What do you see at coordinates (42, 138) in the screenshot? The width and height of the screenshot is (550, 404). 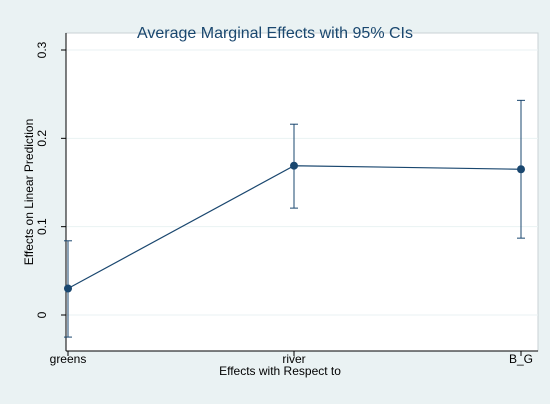 I see `y-tick-label: 0.2` at bounding box center [42, 138].